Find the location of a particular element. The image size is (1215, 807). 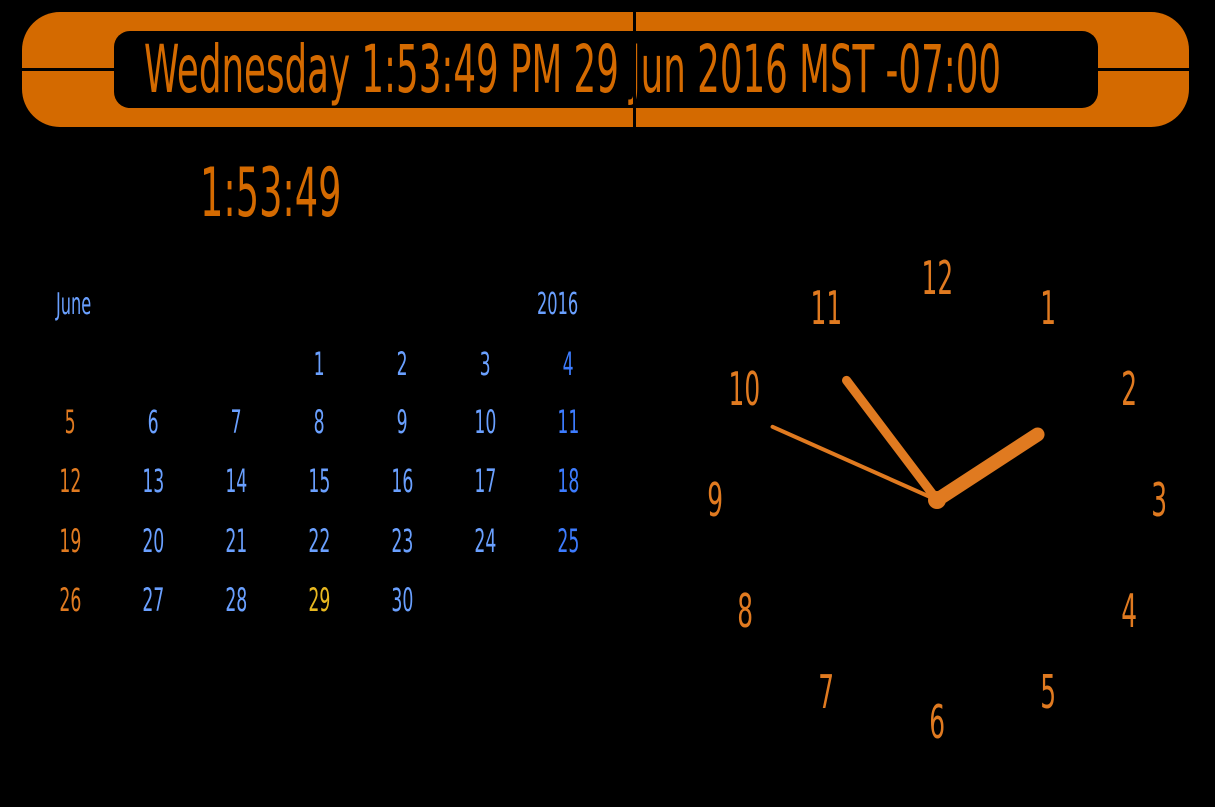

calendar-month: June is located at coordinates (74, 304).